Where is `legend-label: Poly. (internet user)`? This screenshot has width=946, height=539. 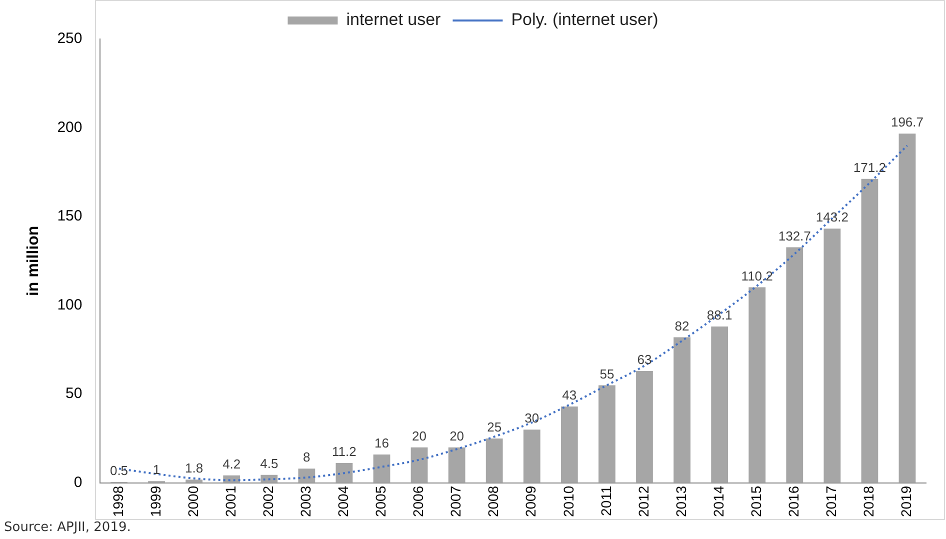
legend-label: Poly. (internet user) is located at coordinates (584, 20).